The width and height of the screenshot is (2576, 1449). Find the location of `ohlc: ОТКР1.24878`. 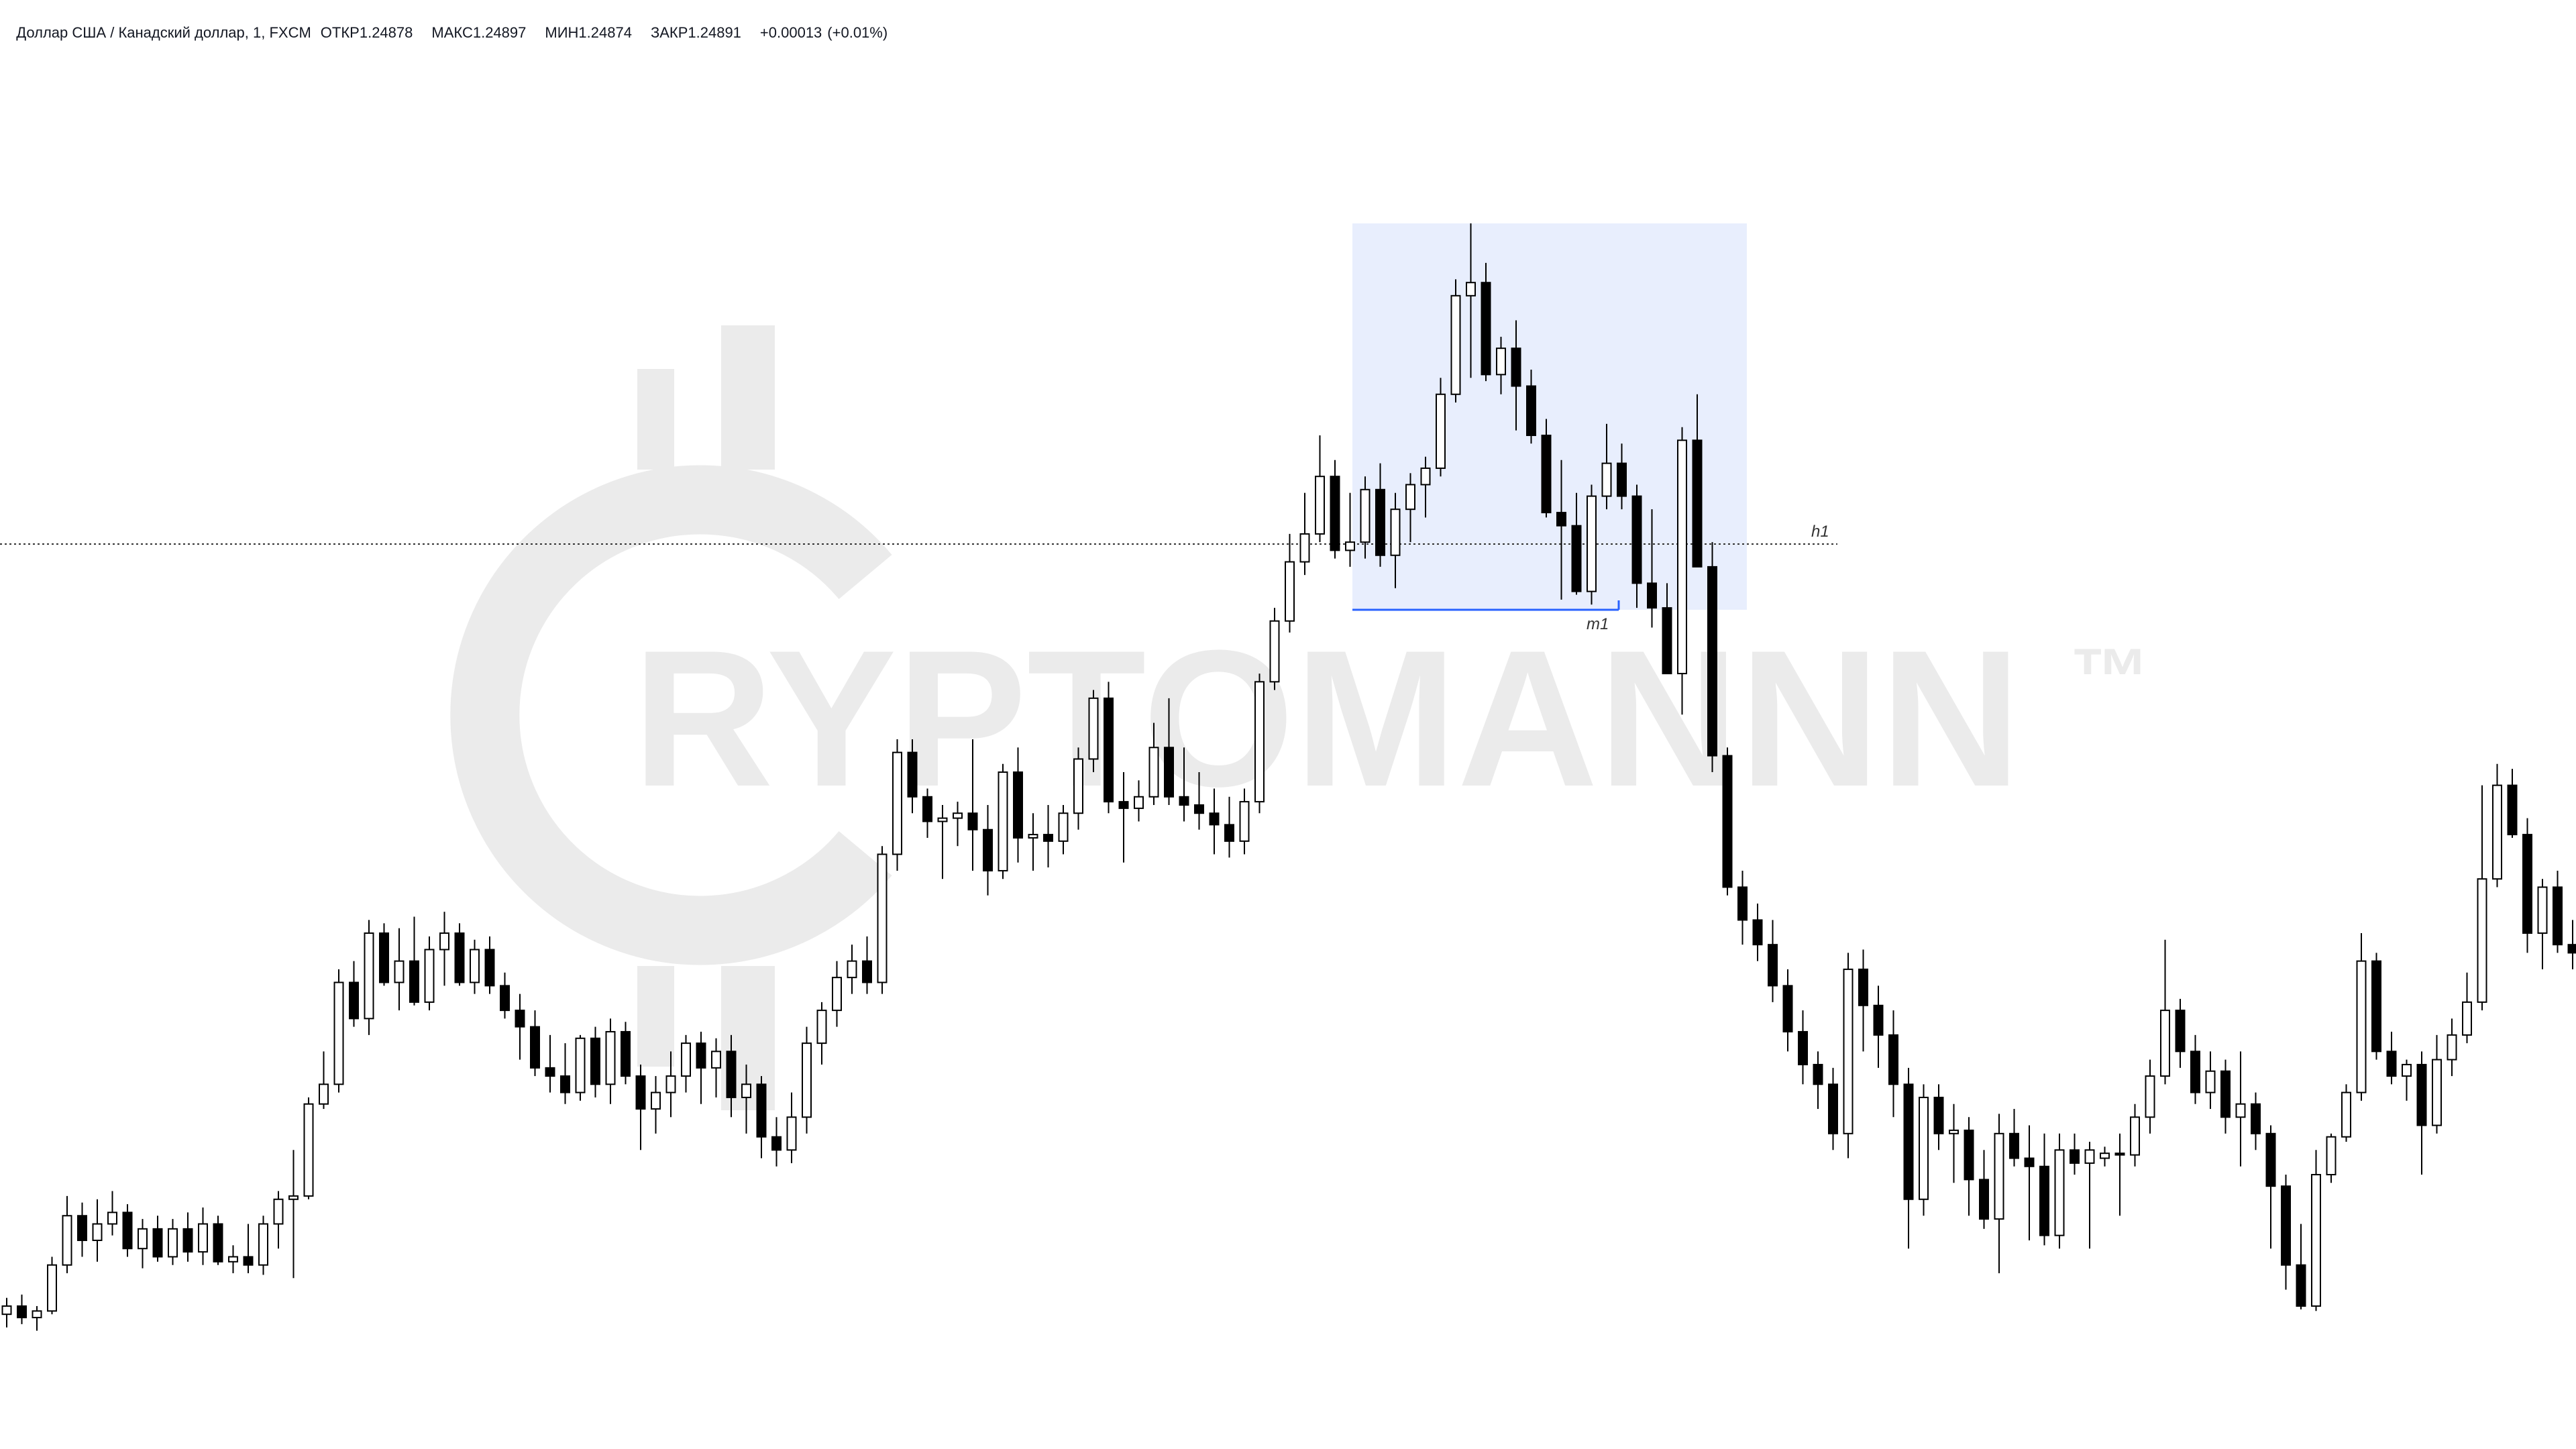

ohlc: ОТКР1.24878 is located at coordinates (372, 32).